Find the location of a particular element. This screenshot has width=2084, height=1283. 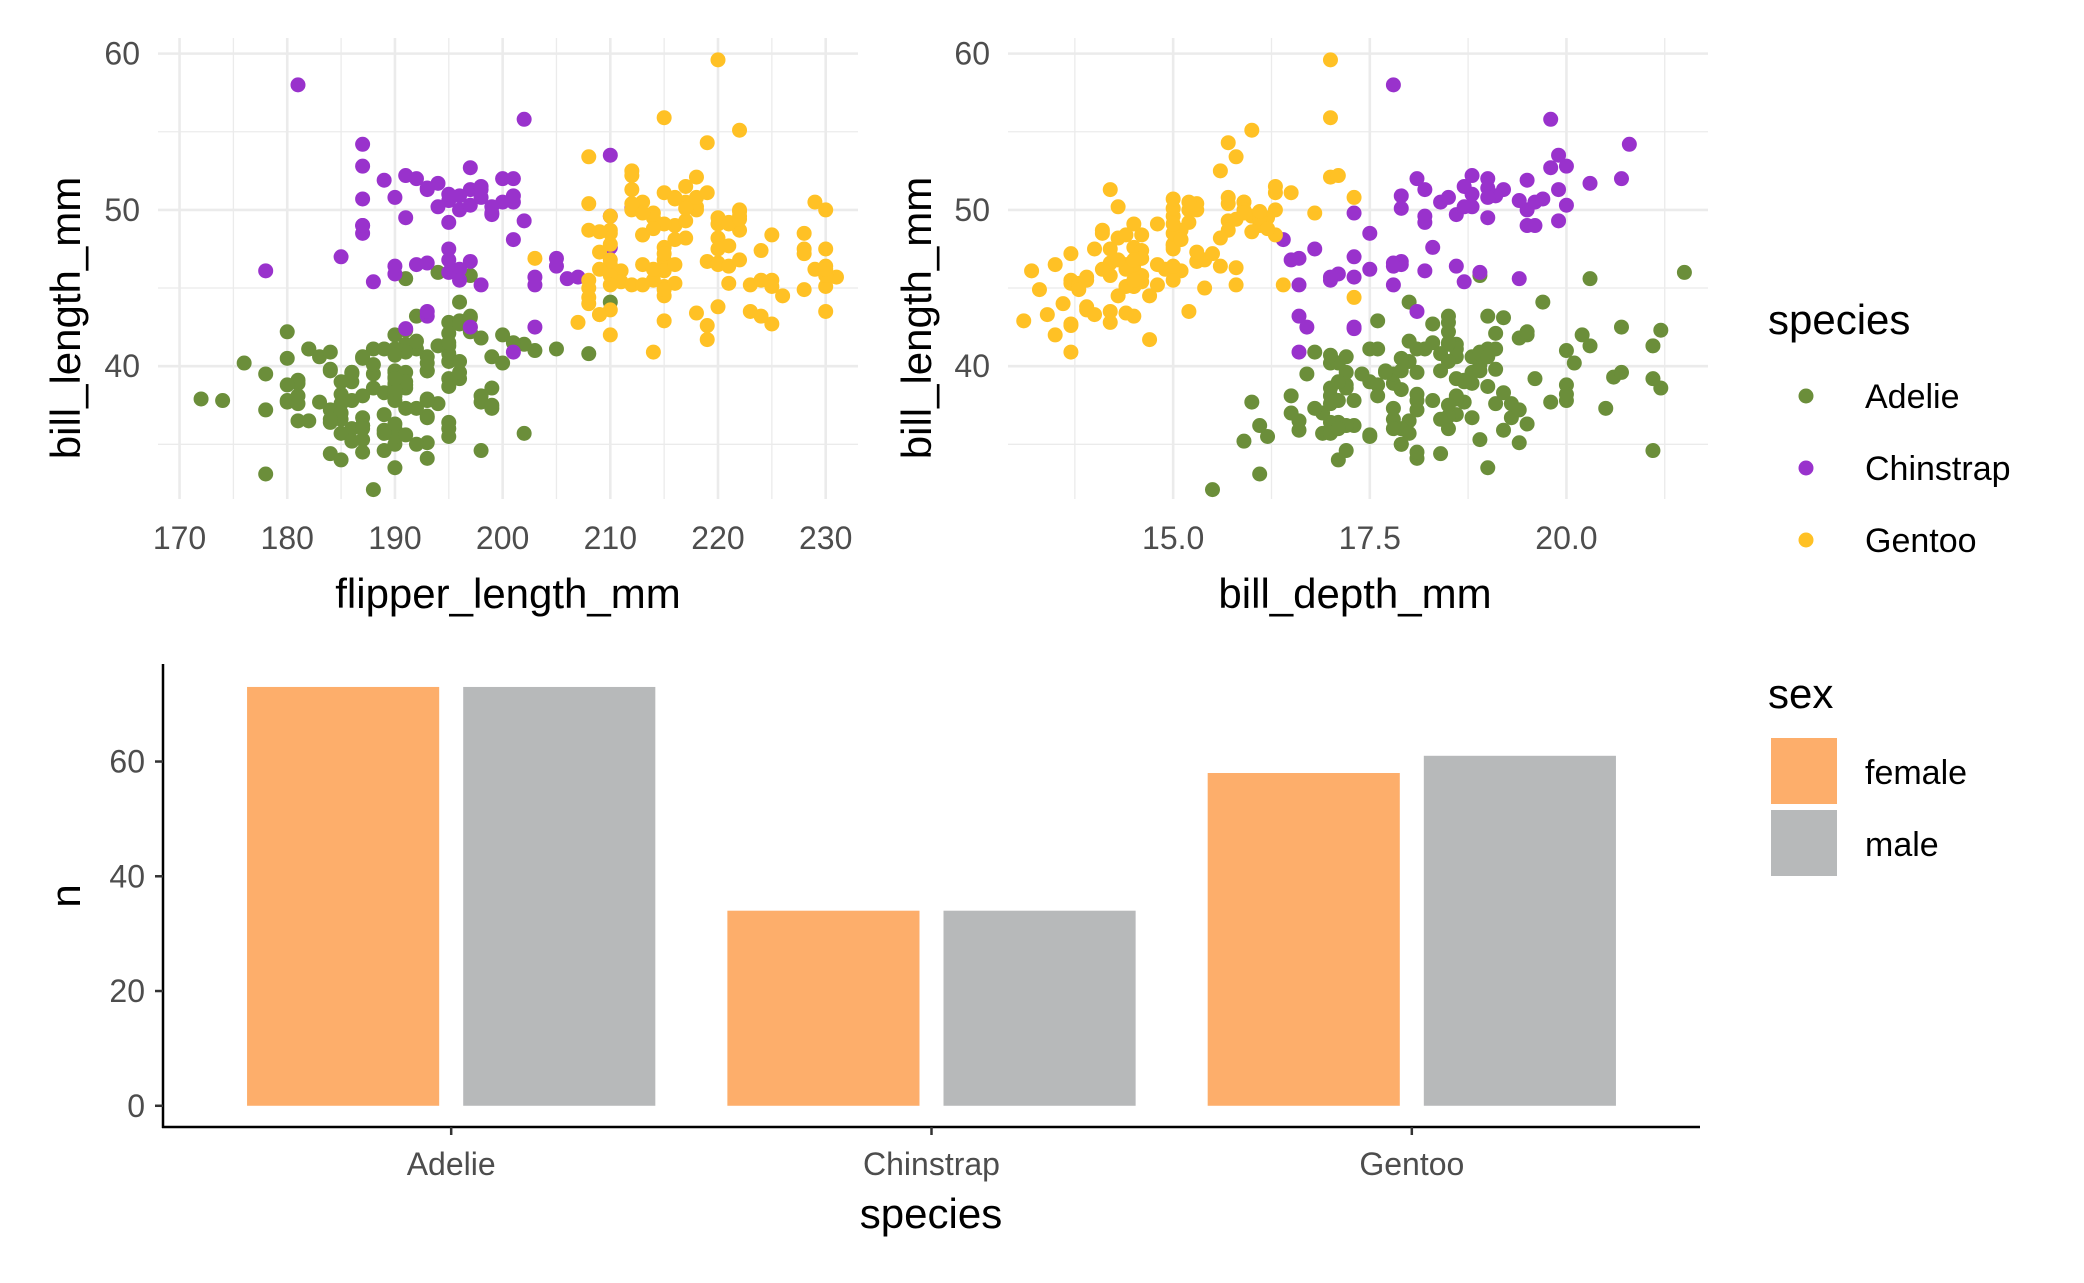

p1-x-tick-label: 170 is located at coordinates (179, 538).